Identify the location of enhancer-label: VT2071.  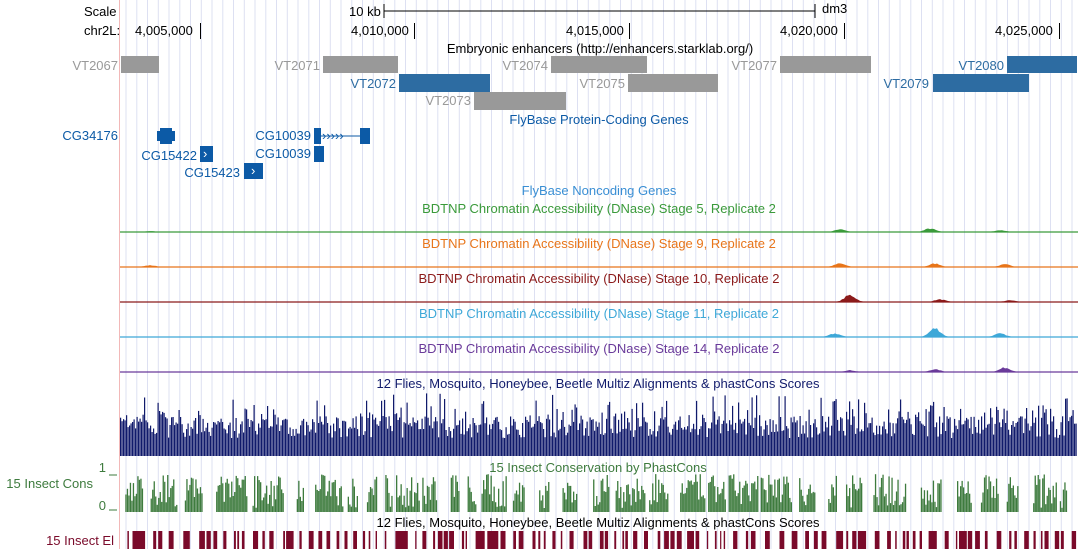
(297, 65).